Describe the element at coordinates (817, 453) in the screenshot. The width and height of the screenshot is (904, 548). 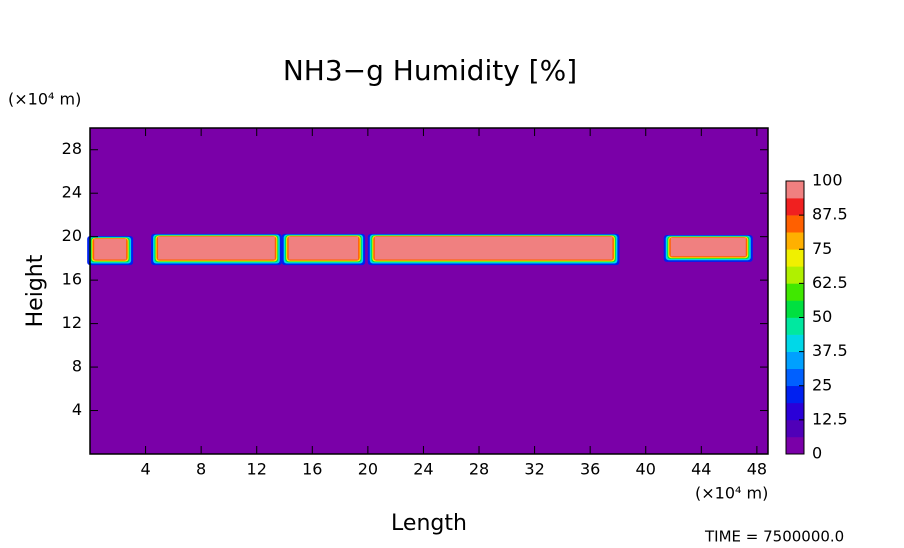
I see `colorbar-tick-label: 0` at that location.